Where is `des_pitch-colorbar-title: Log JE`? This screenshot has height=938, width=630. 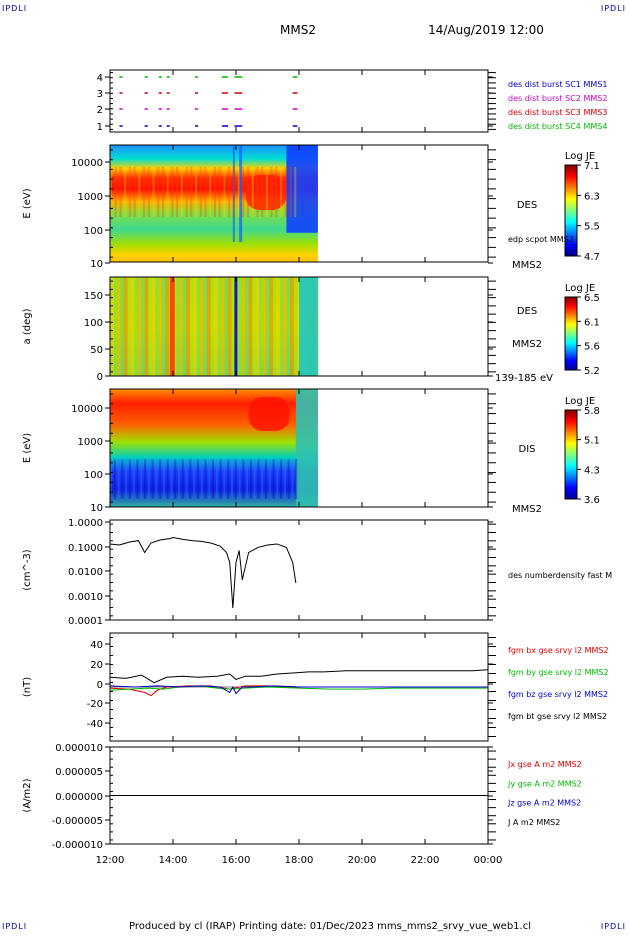
des_pitch-colorbar-title: Log JE is located at coordinates (580, 288).